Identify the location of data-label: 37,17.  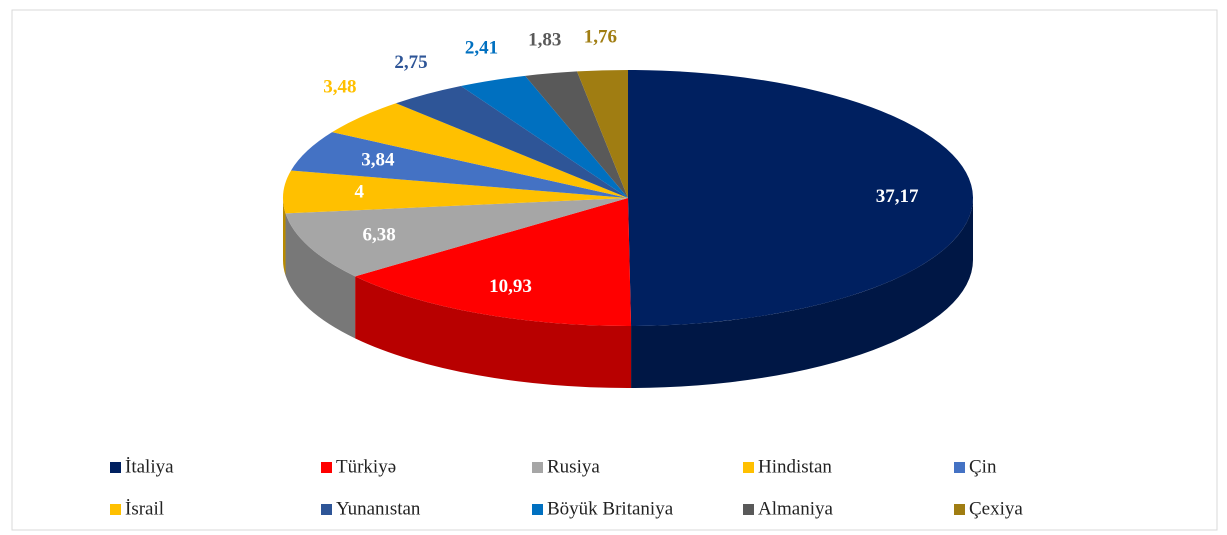
(897, 196).